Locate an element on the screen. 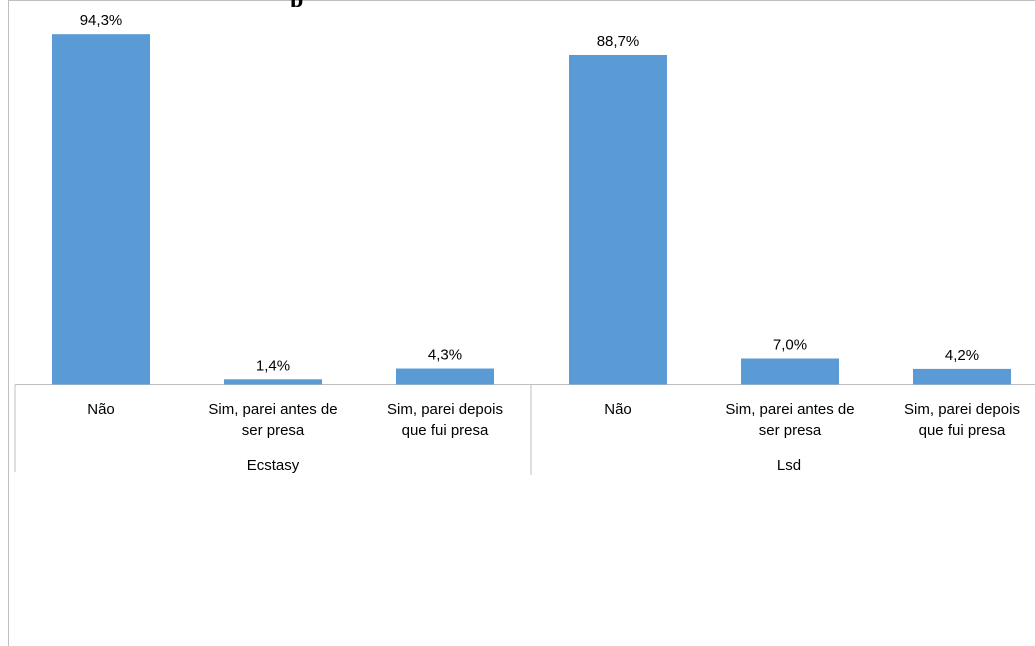  data-label-lsd-2: 7,0% is located at coordinates (790, 344).